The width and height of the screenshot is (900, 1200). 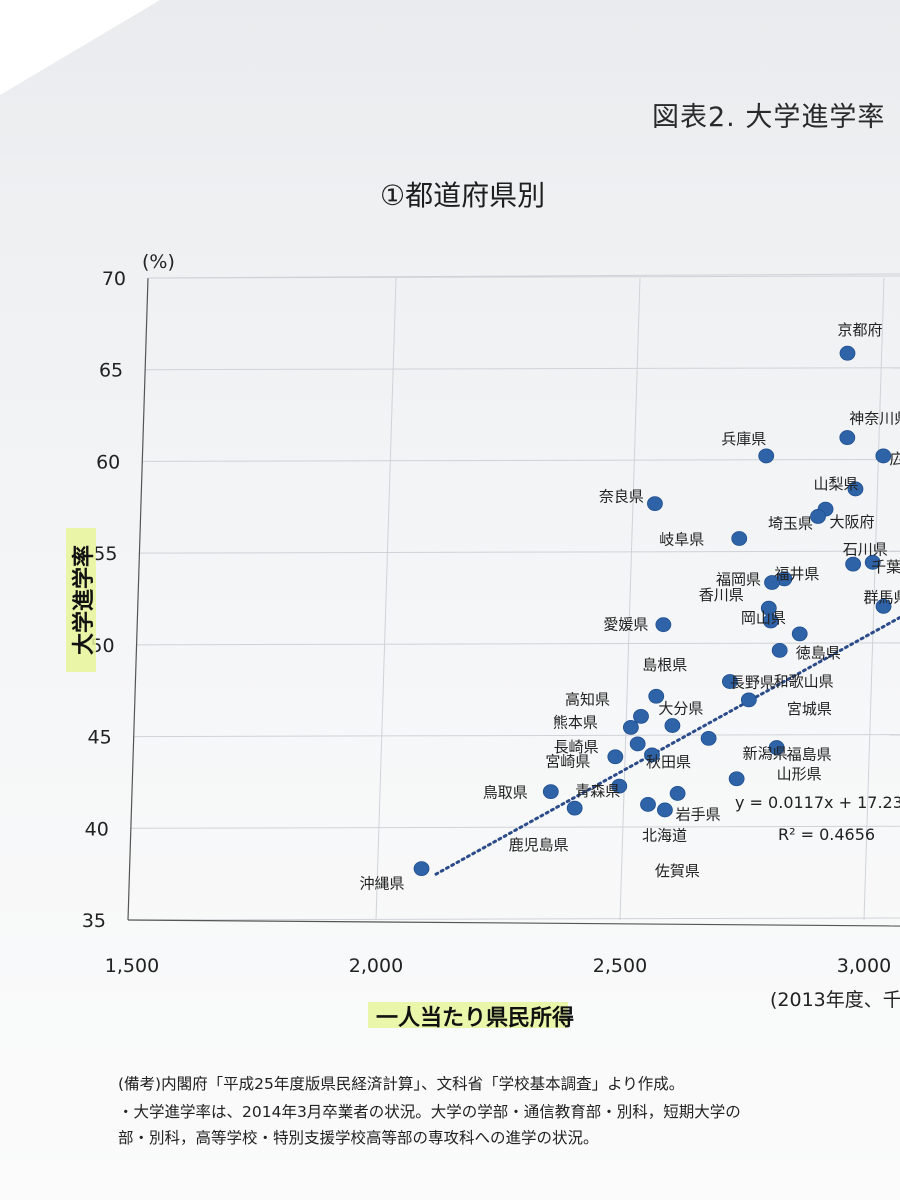 I want to click on point-label: 宮崎県, so click(x=567, y=762).